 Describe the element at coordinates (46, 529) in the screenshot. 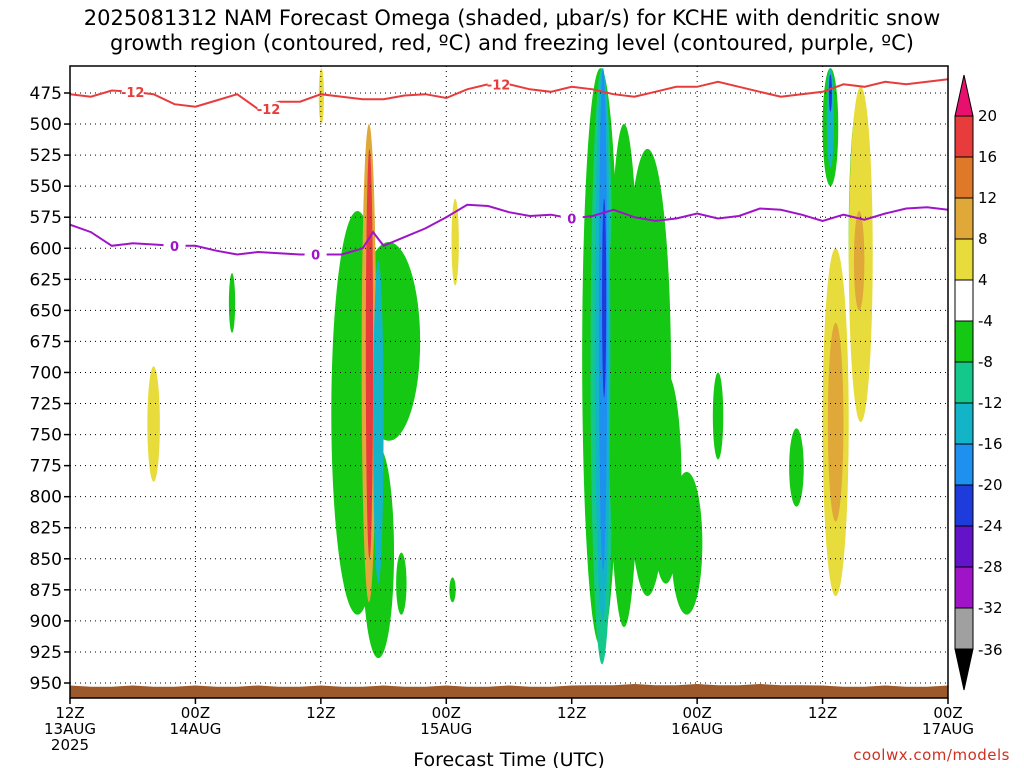

I see `y-tick-label: 825` at that location.